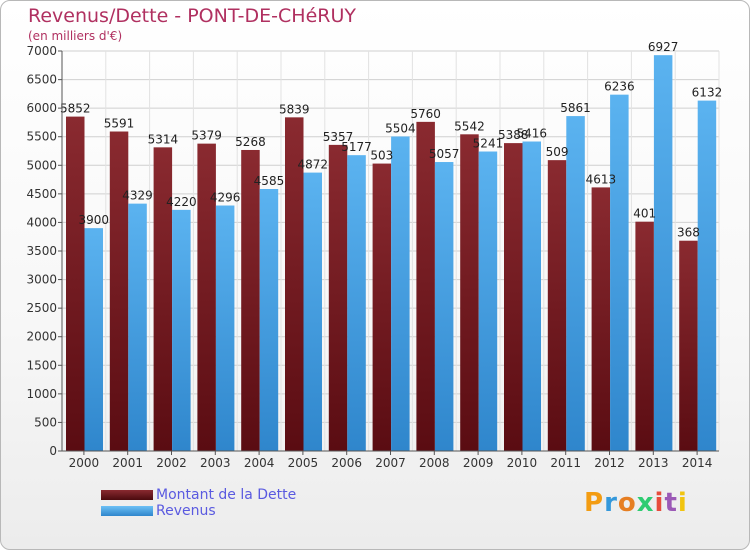  What do you see at coordinates (119, 291) in the screenshot?
I see `bar-dette-2001` at bounding box center [119, 291].